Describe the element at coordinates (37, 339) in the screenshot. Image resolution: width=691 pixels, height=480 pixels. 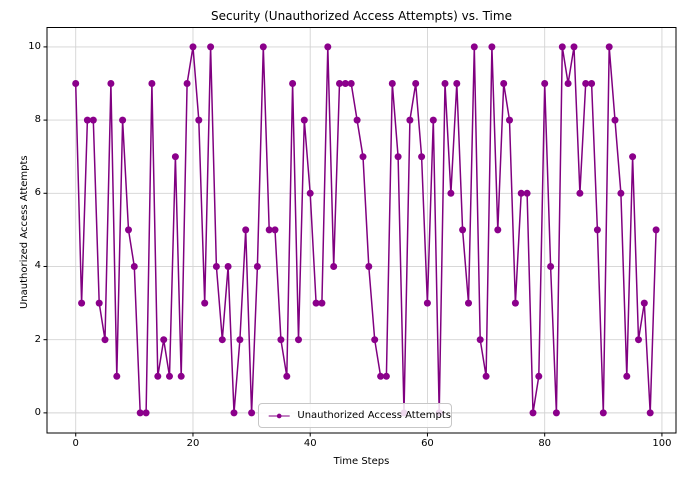
I see `y-tick-label: 2` at that location.